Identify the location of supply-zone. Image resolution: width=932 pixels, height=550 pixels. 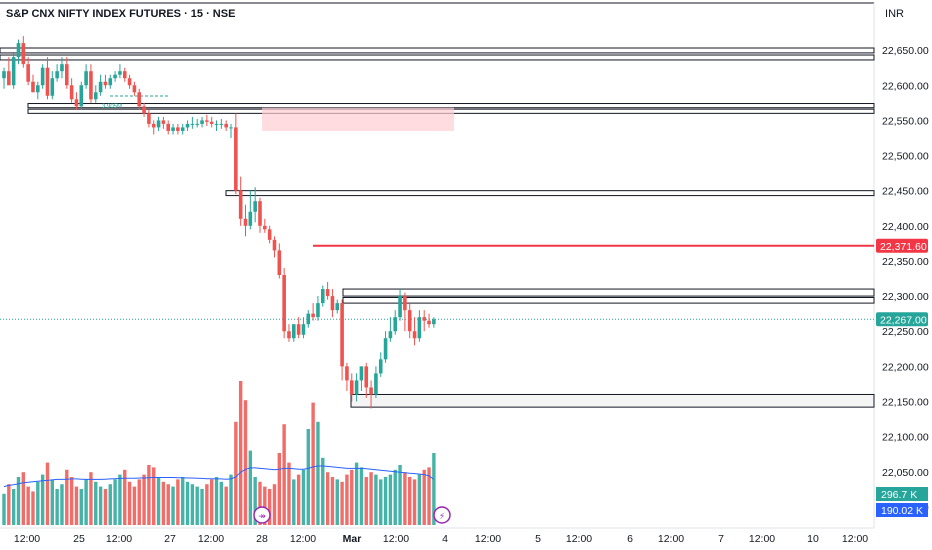
(358, 119).